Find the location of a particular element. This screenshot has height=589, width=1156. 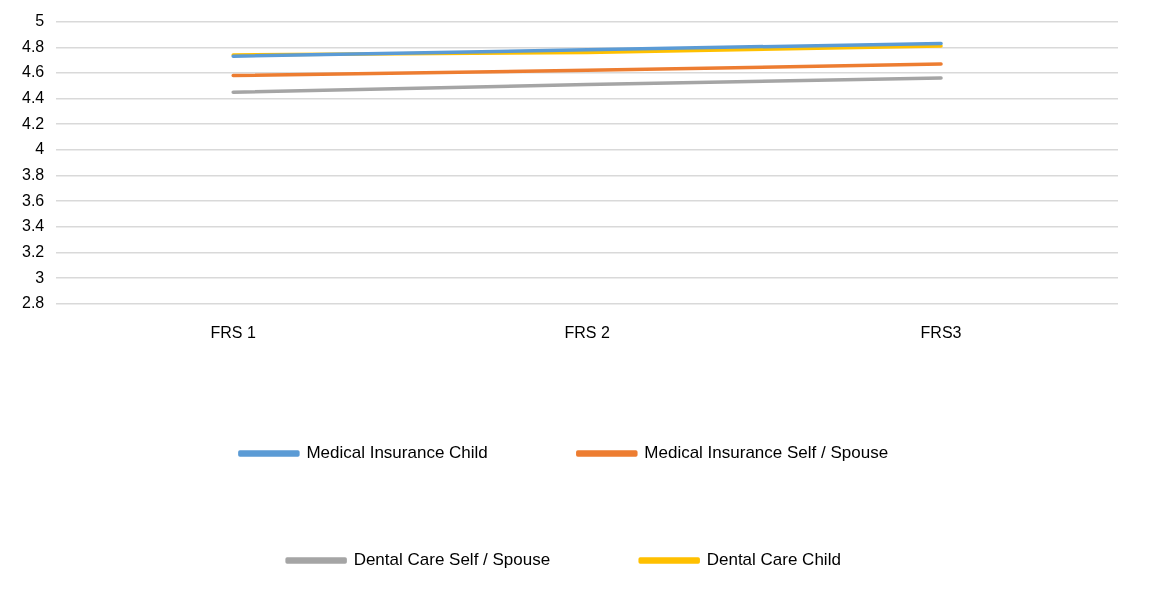

y-tick-label: 5 is located at coordinates (40, 21).